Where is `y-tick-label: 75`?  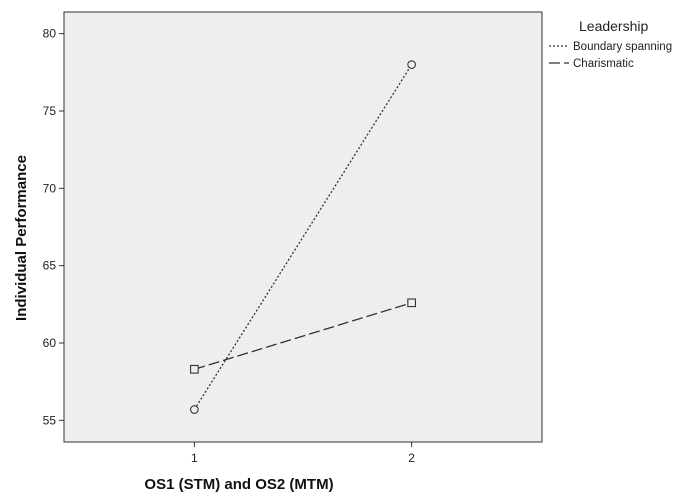 y-tick-label: 75 is located at coordinates (50, 111).